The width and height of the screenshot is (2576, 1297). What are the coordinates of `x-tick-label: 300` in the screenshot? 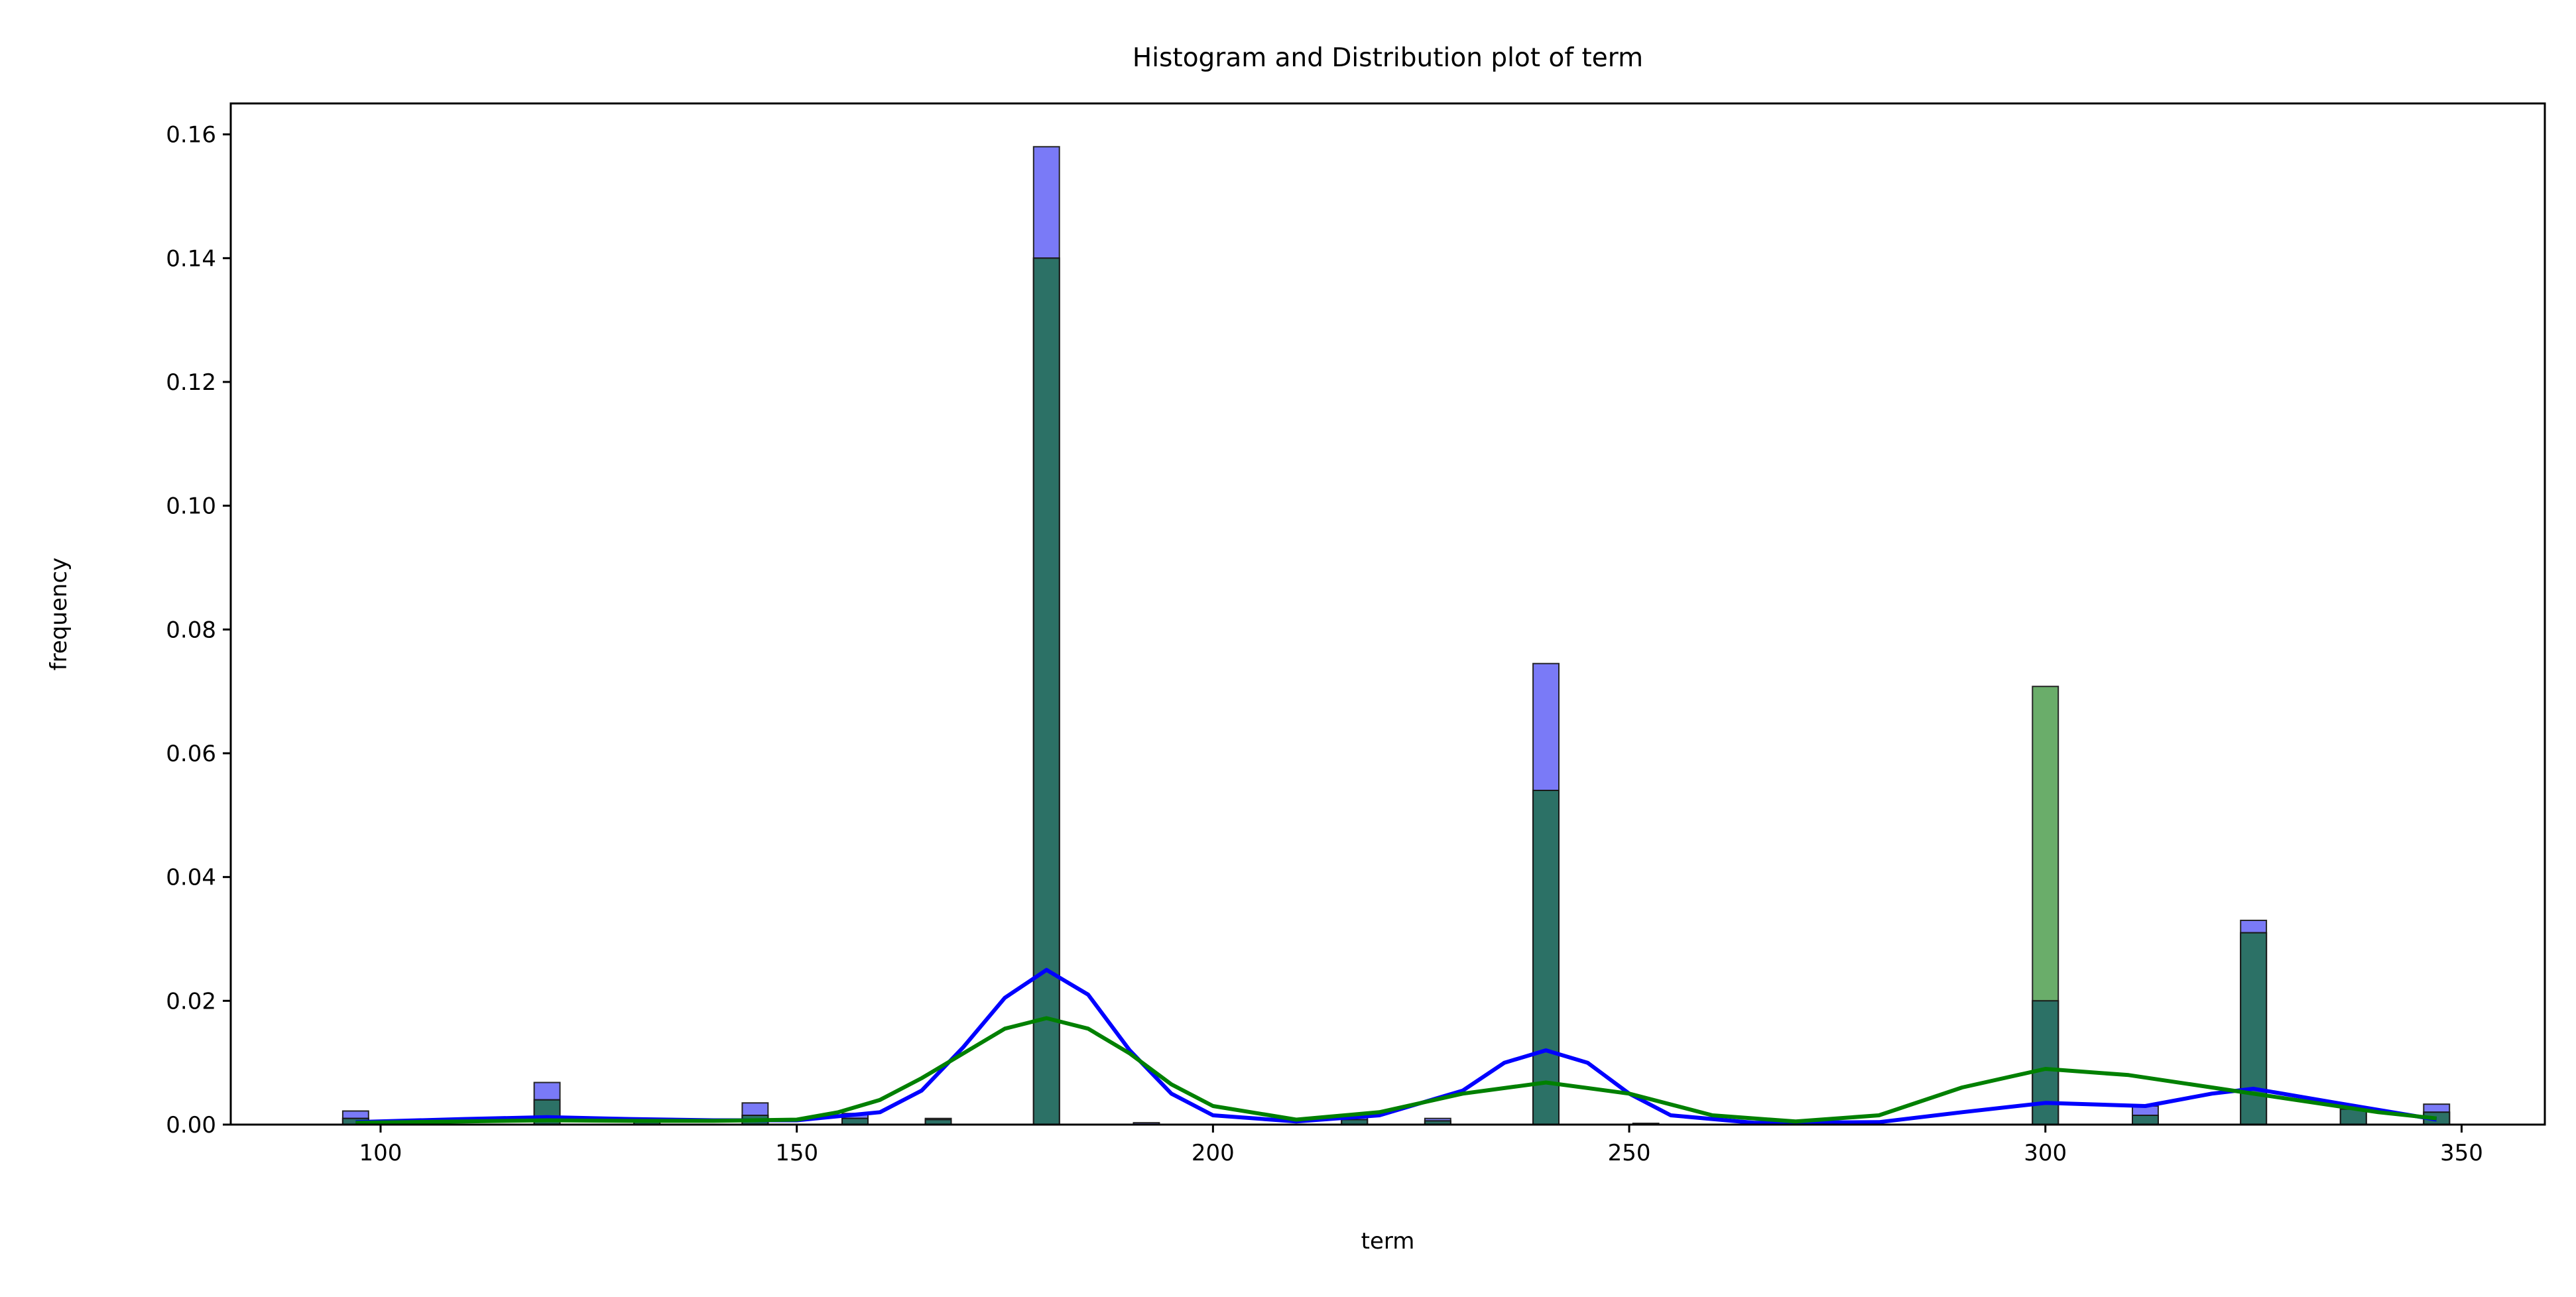 It's located at (2045, 1153).